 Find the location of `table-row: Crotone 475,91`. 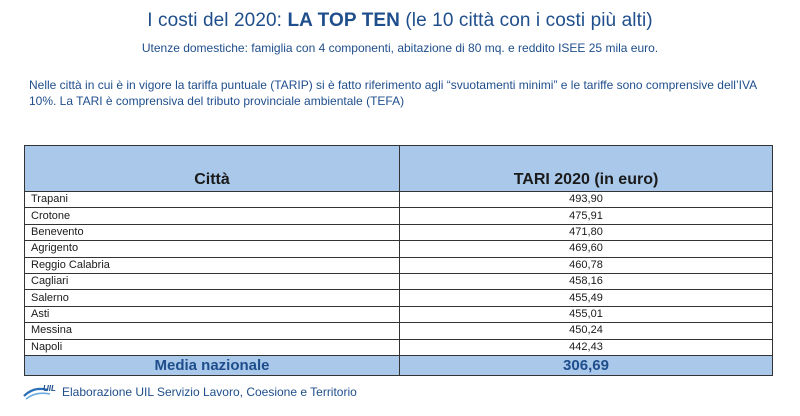

table-row: Crotone 475,91 is located at coordinates (398, 216).